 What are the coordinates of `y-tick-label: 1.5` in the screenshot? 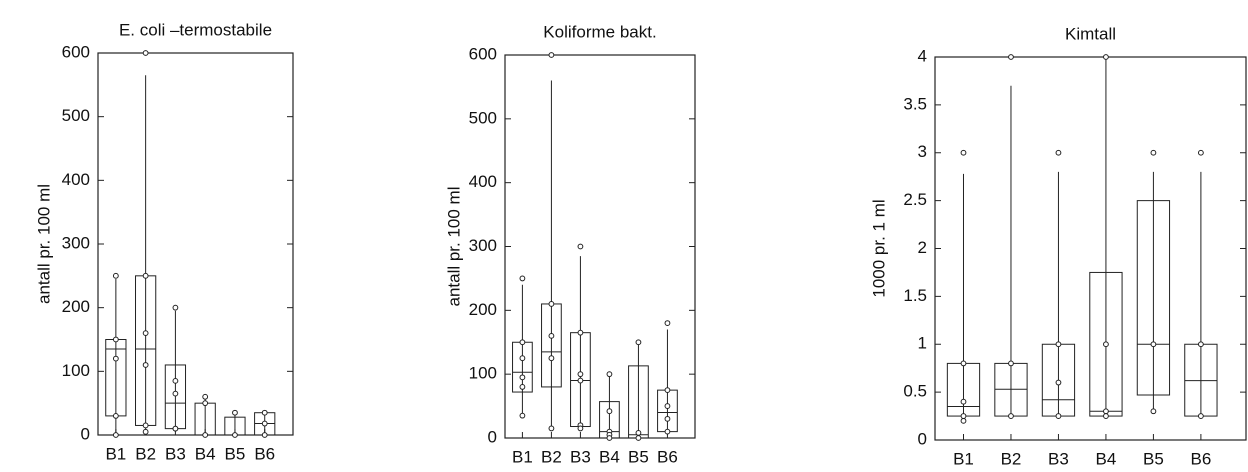 It's located at (915, 295).